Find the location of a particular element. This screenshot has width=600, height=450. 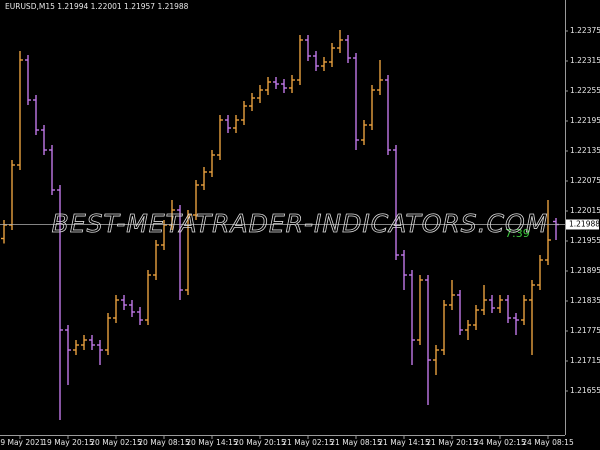

y-tick-label: 1.21895 is located at coordinates (585, 270).